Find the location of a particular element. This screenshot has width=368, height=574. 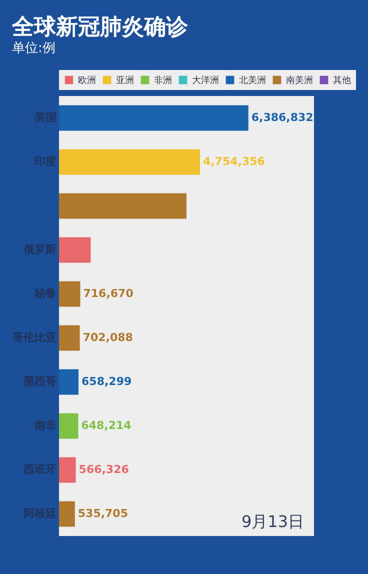

data-label: 716,670 is located at coordinates (108, 293).